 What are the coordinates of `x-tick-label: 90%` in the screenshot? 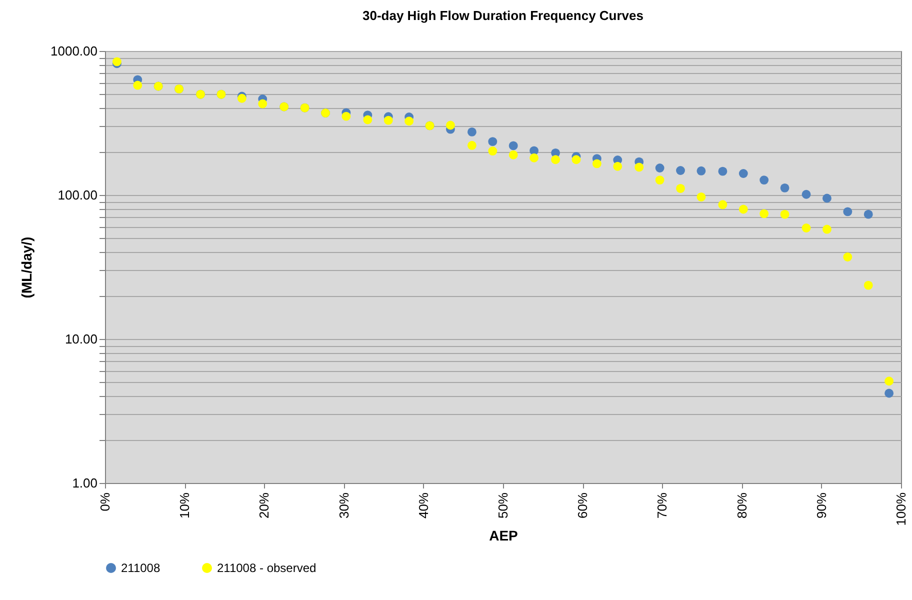 It's located at (821, 505).